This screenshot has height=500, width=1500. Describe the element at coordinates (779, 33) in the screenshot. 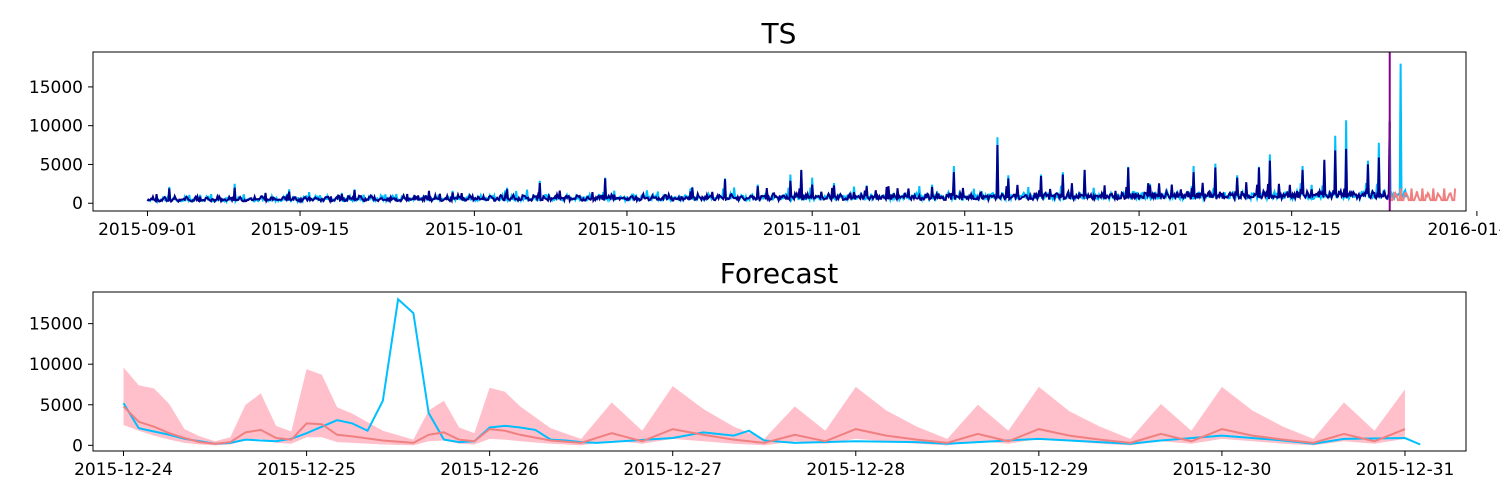

I see `ts-title: TS` at that location.